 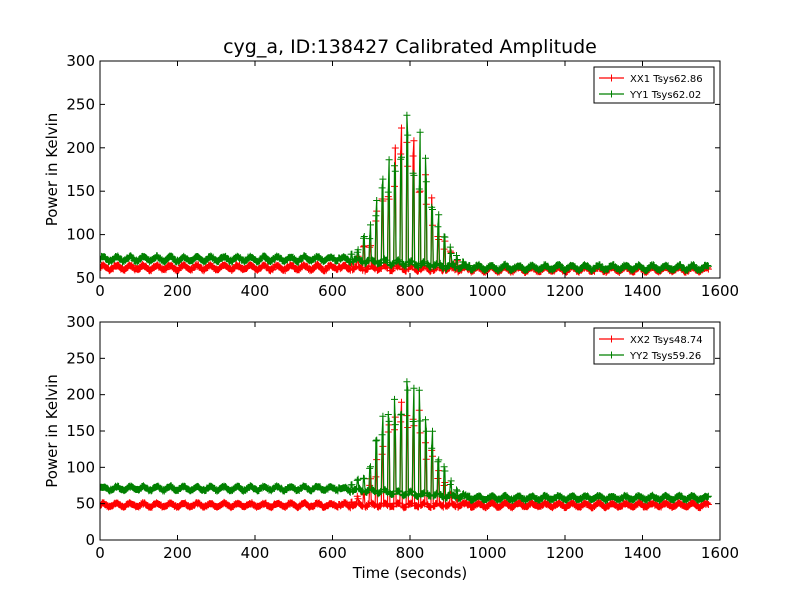 I want to click on legend-label: XX1 Tsys62.86, so click(x=666, y=79).